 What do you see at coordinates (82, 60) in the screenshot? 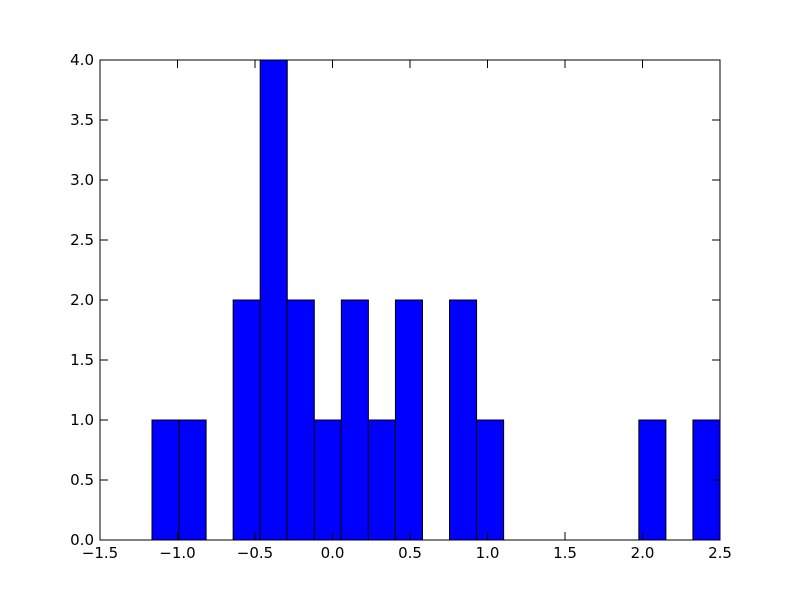
I see `y-tick-label: 4.0` at bounding box center [82, 60].